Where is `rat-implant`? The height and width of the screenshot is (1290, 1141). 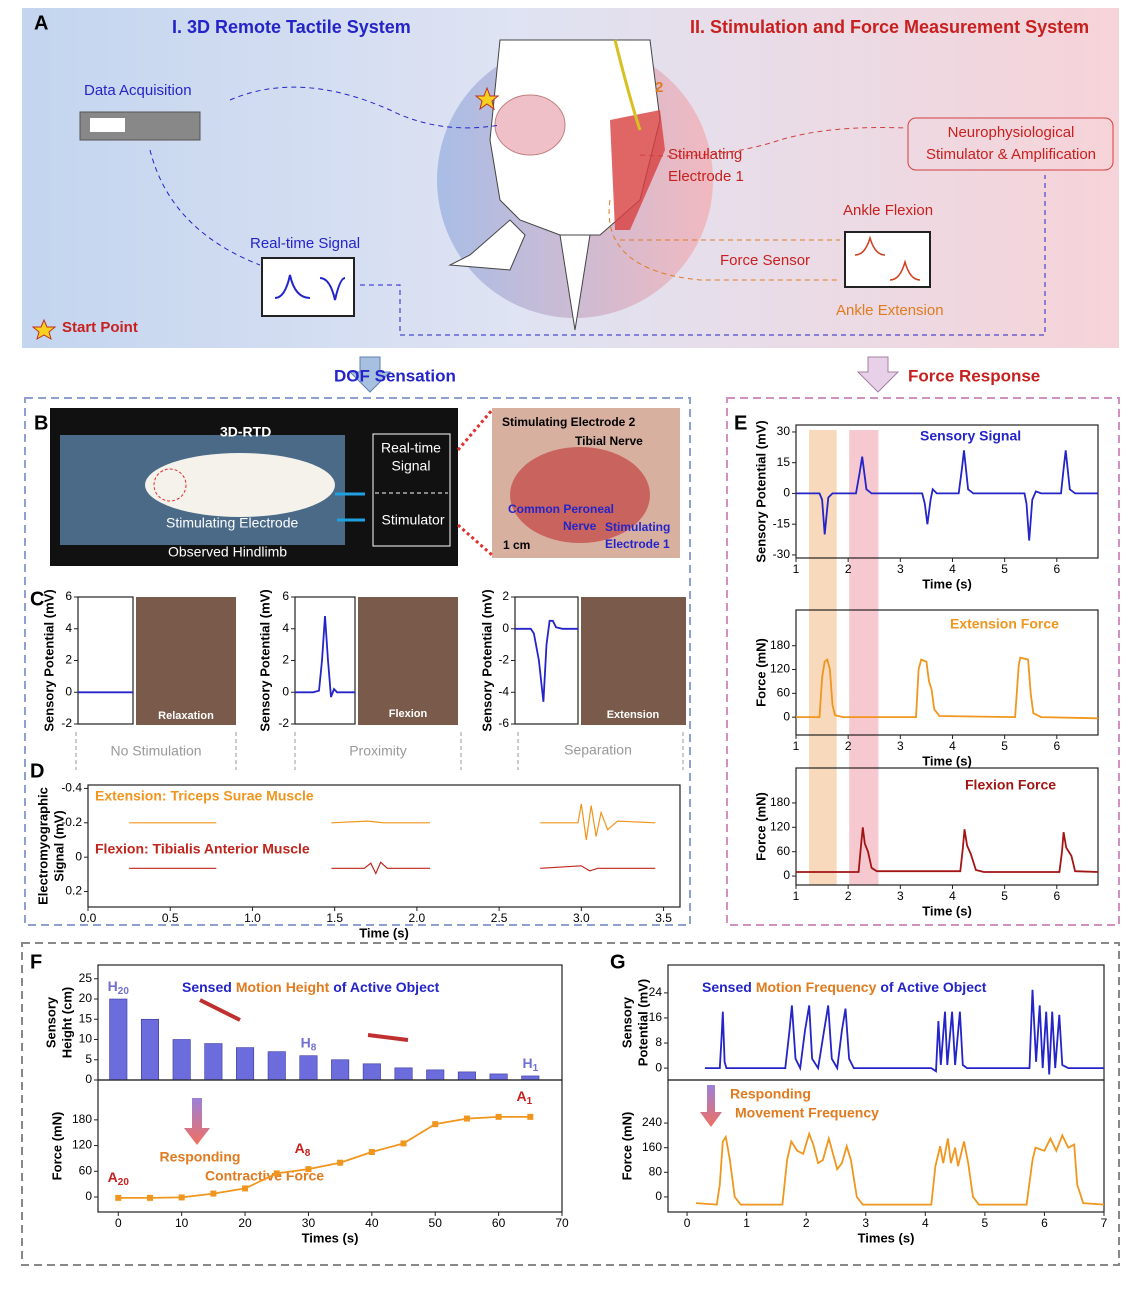
rat-implant is located at coordinates (530, 125).